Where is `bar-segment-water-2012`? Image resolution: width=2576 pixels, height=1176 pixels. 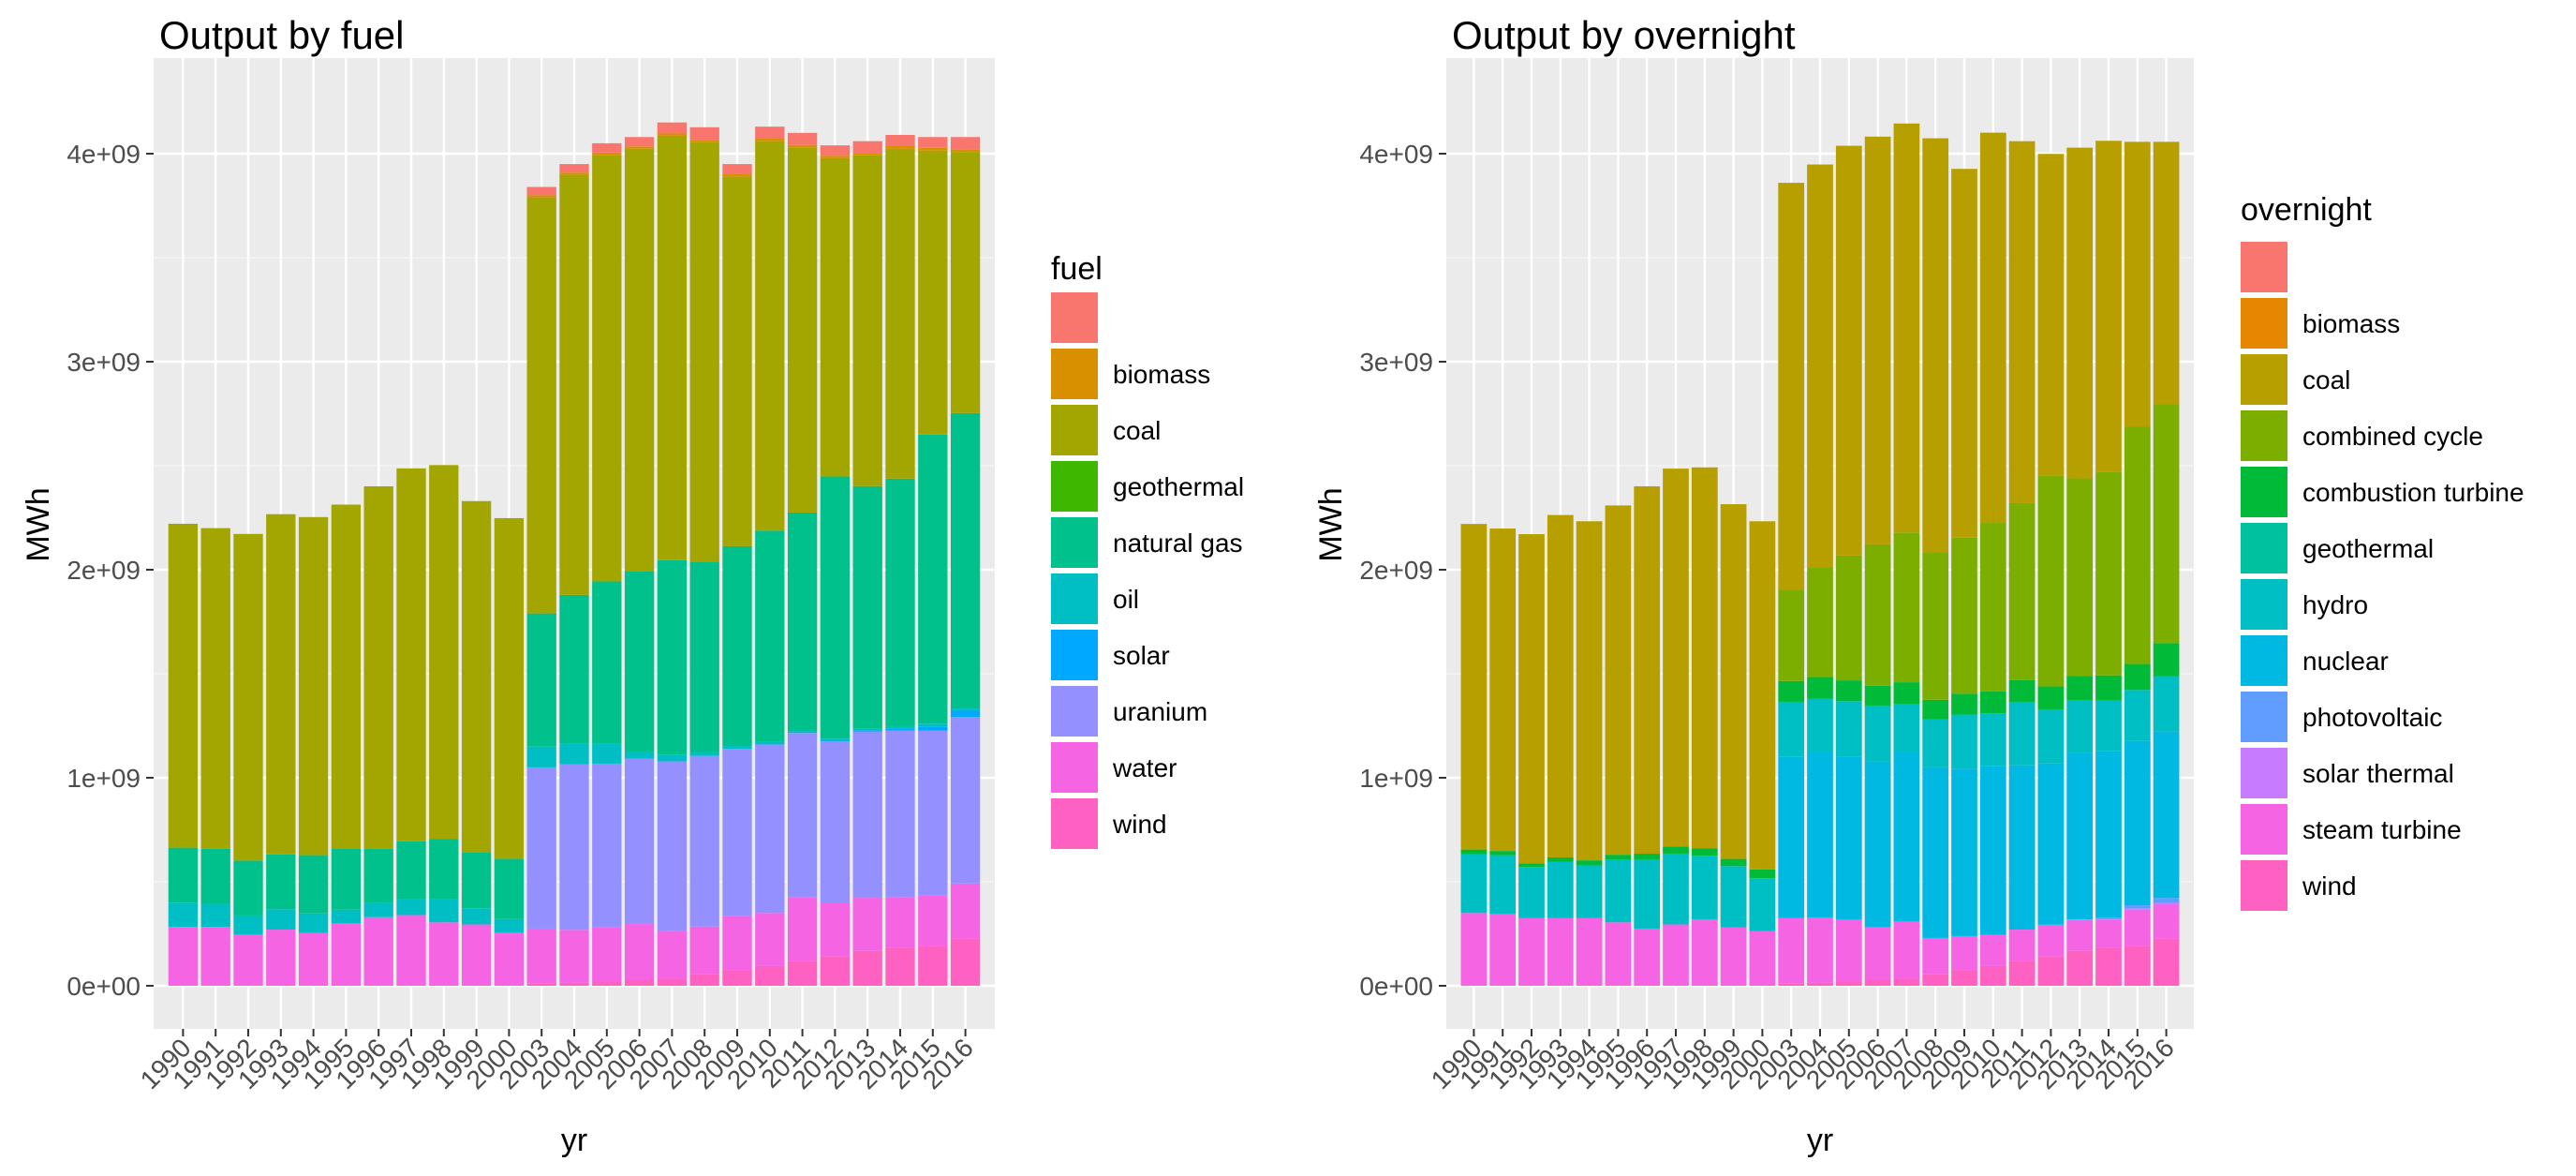
bar-segment-water-2012 is located at coordinates (835, 929).